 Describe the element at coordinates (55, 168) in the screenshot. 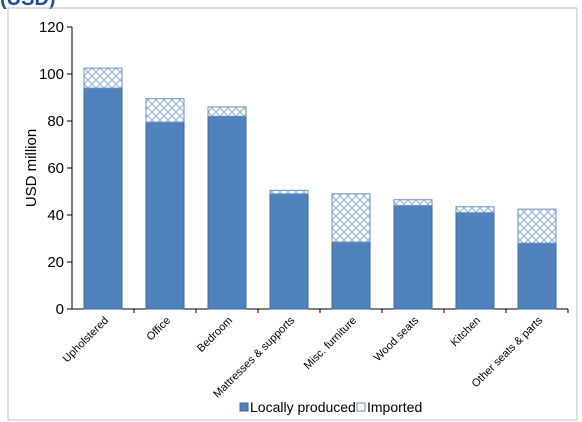

I see `y-tick-label: 60` at that location.